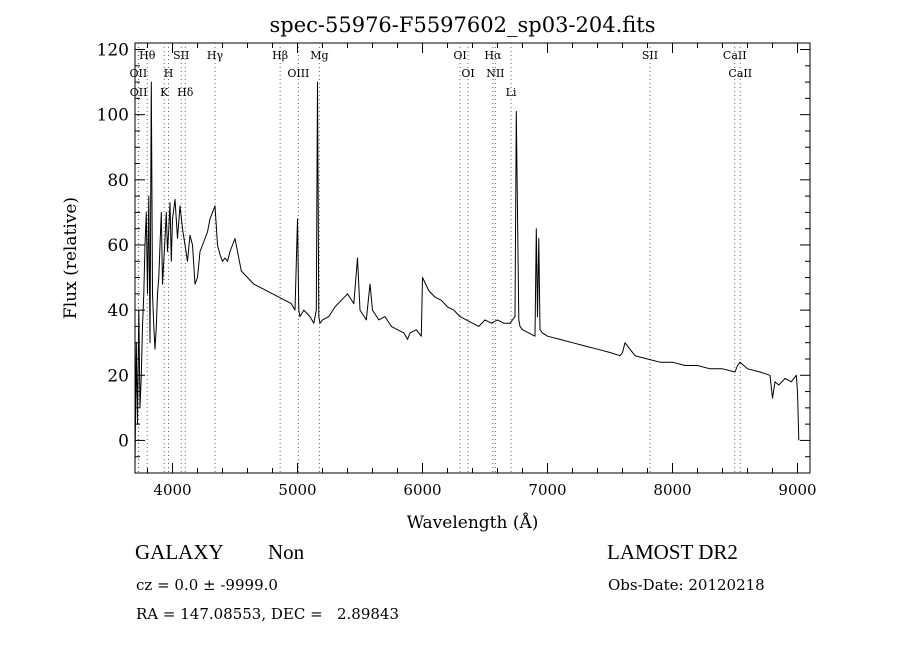  I want to click on line-label-9: OIII, so click(298, 73).